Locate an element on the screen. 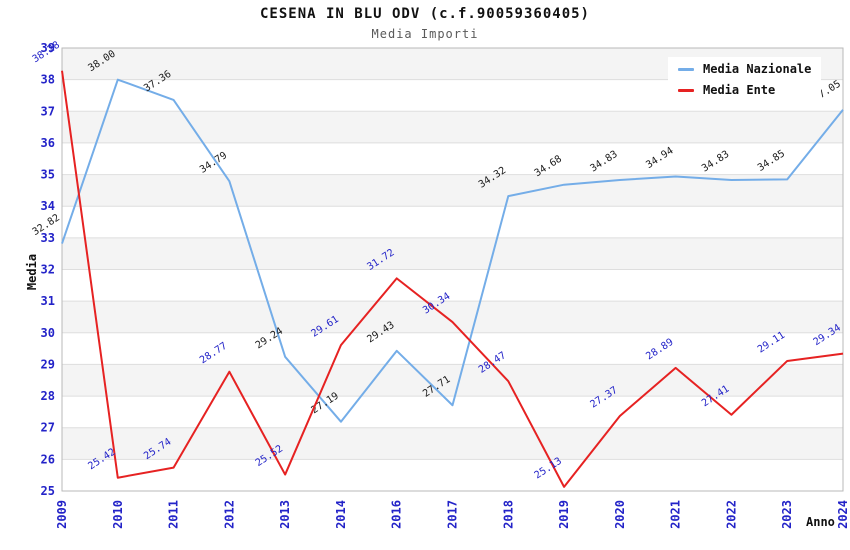  y-tick-label: 28 is located at coordinates (48, 396).